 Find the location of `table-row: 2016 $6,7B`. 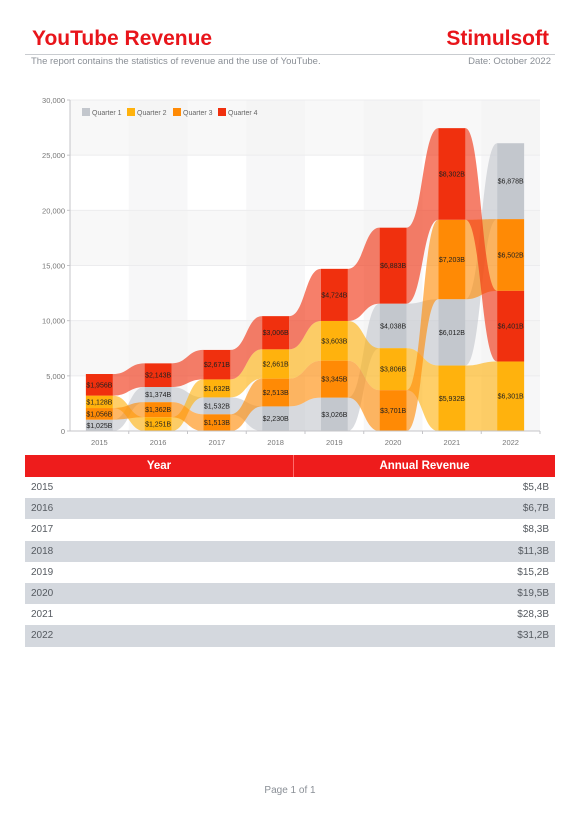

table-row: 2016 $6,7B is located at coordinates (290, 509).